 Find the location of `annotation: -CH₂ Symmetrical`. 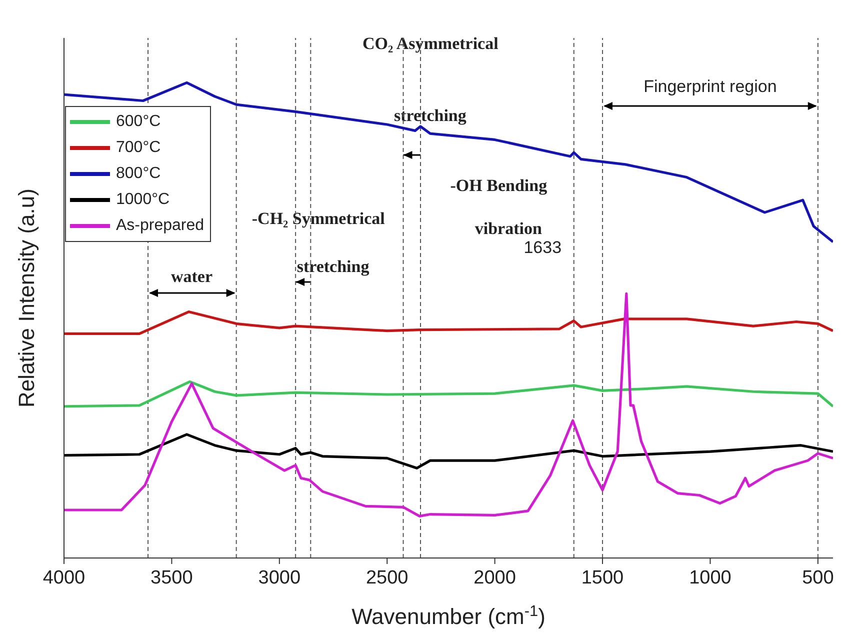

annotation: -CH₂ Symmetrical is located at coordinates (319, 218).